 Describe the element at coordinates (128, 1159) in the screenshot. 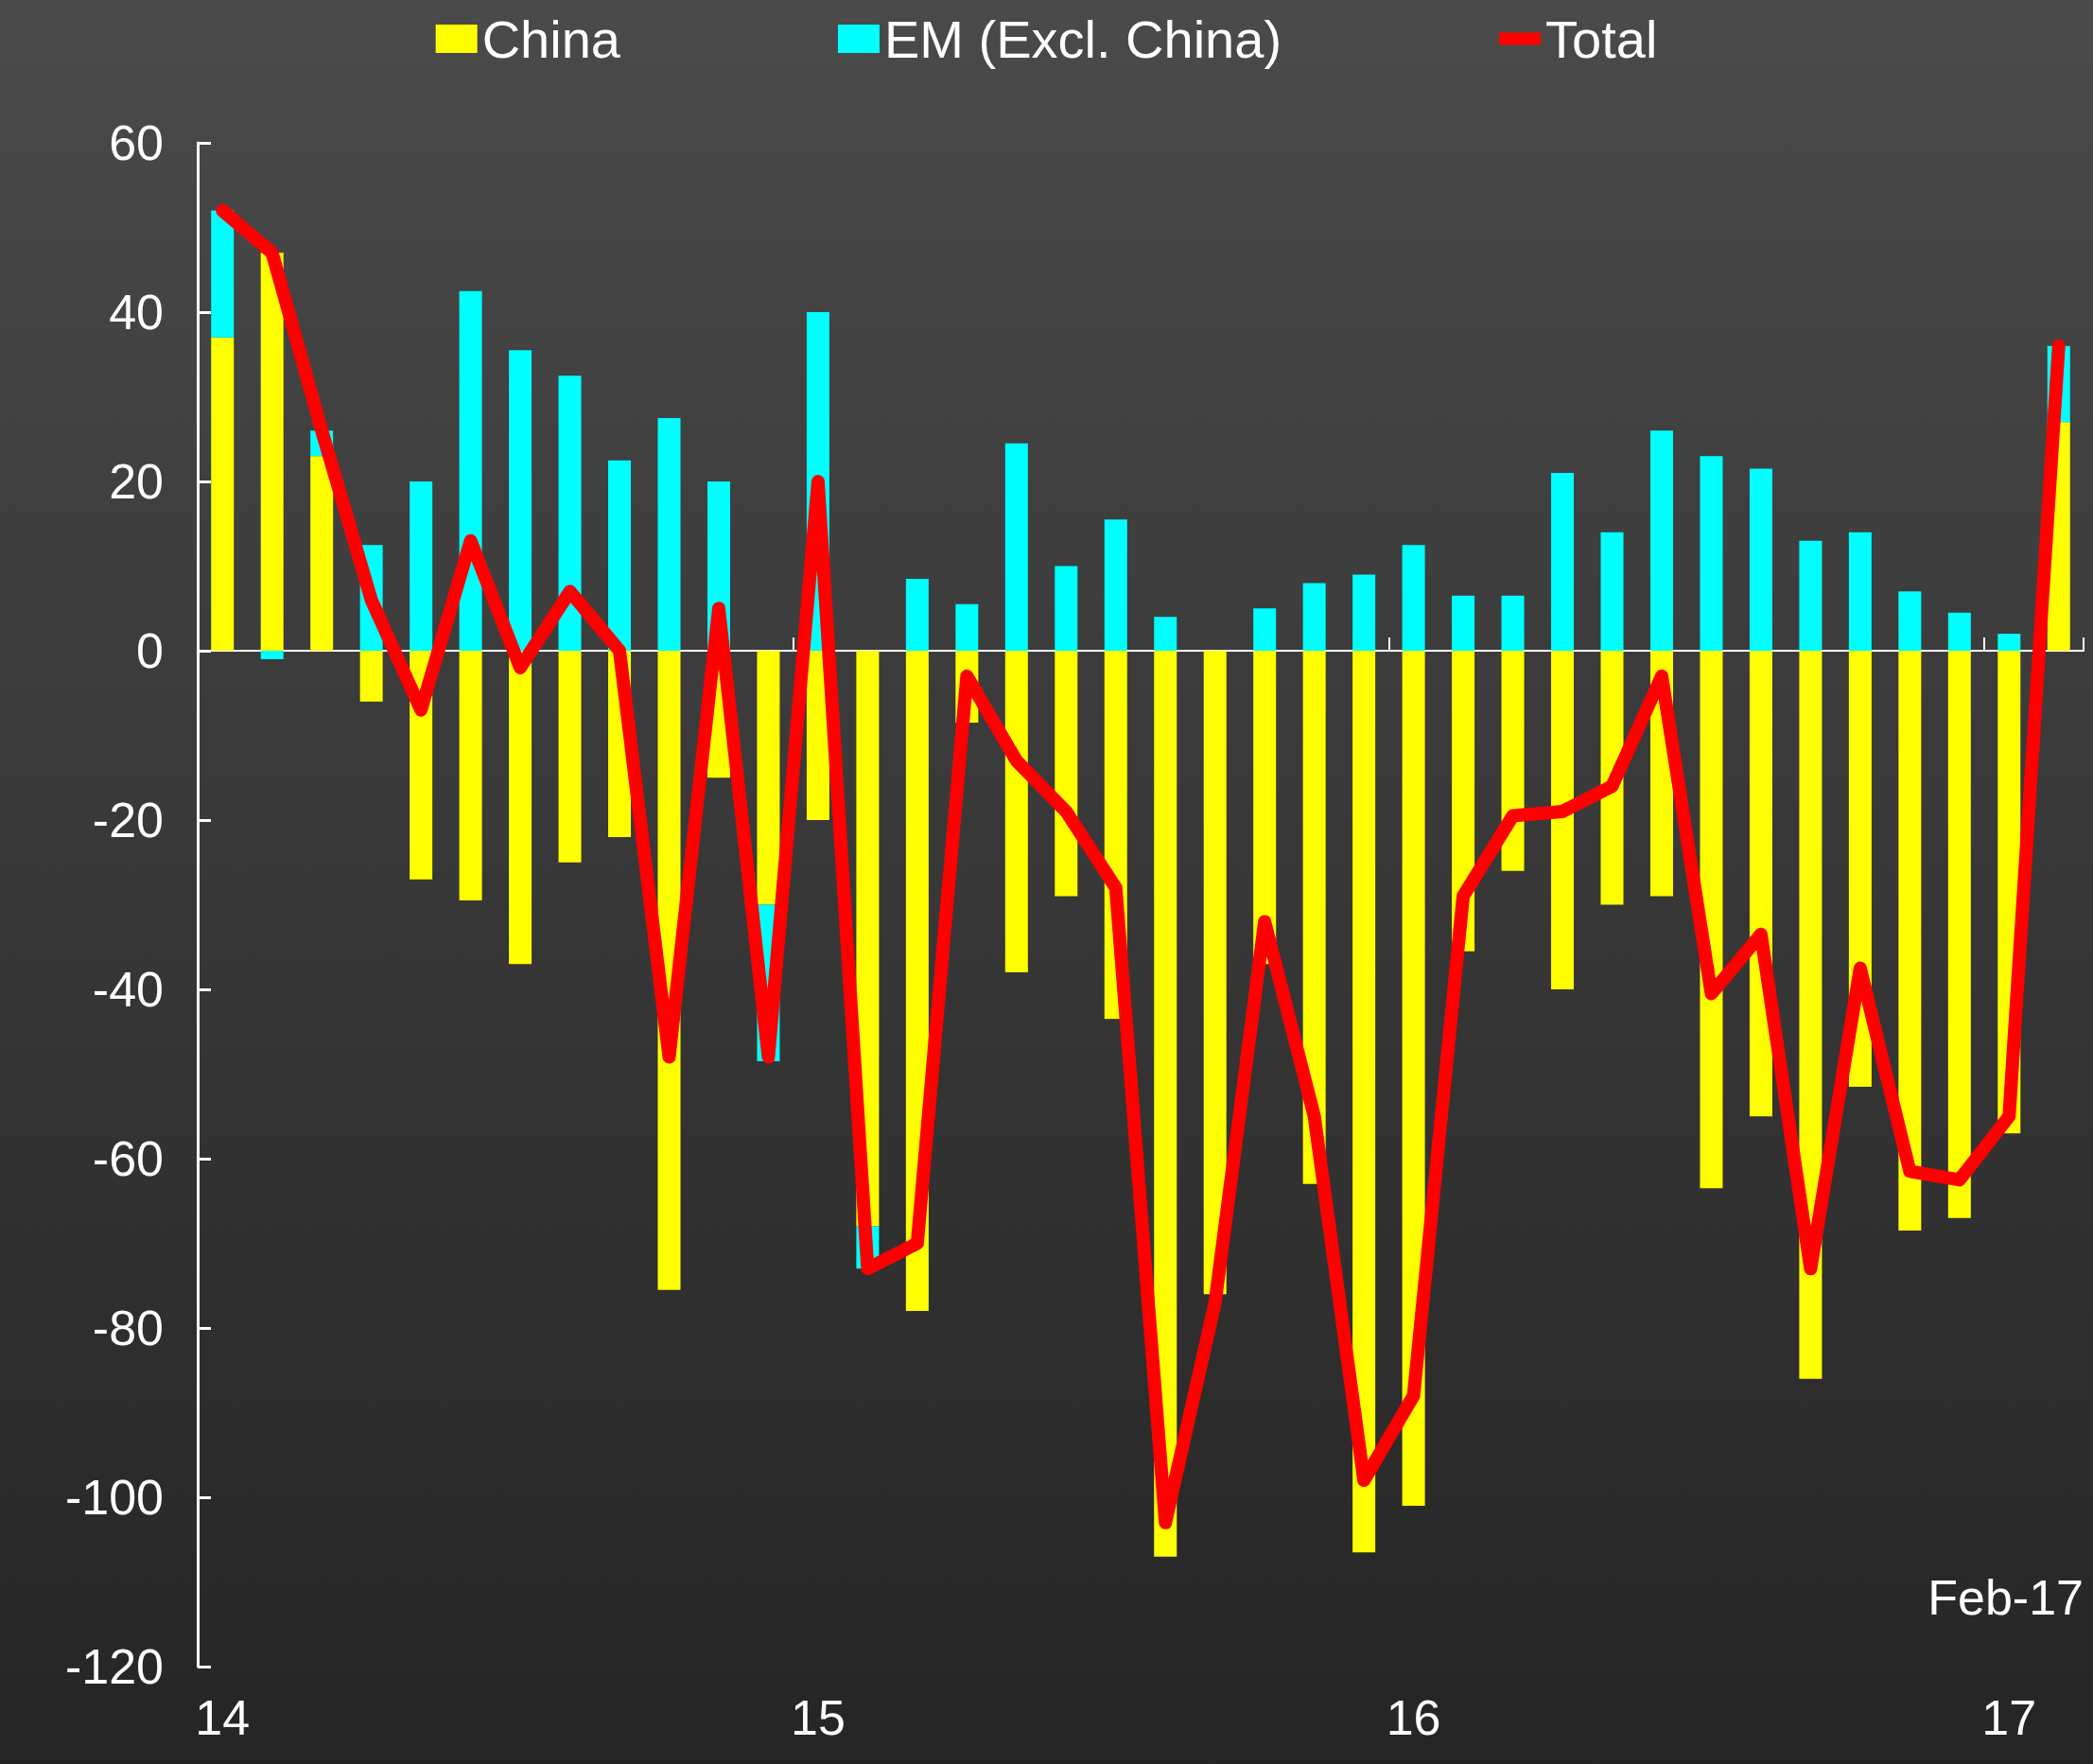

I see `y-tick-label: -60` at that location.